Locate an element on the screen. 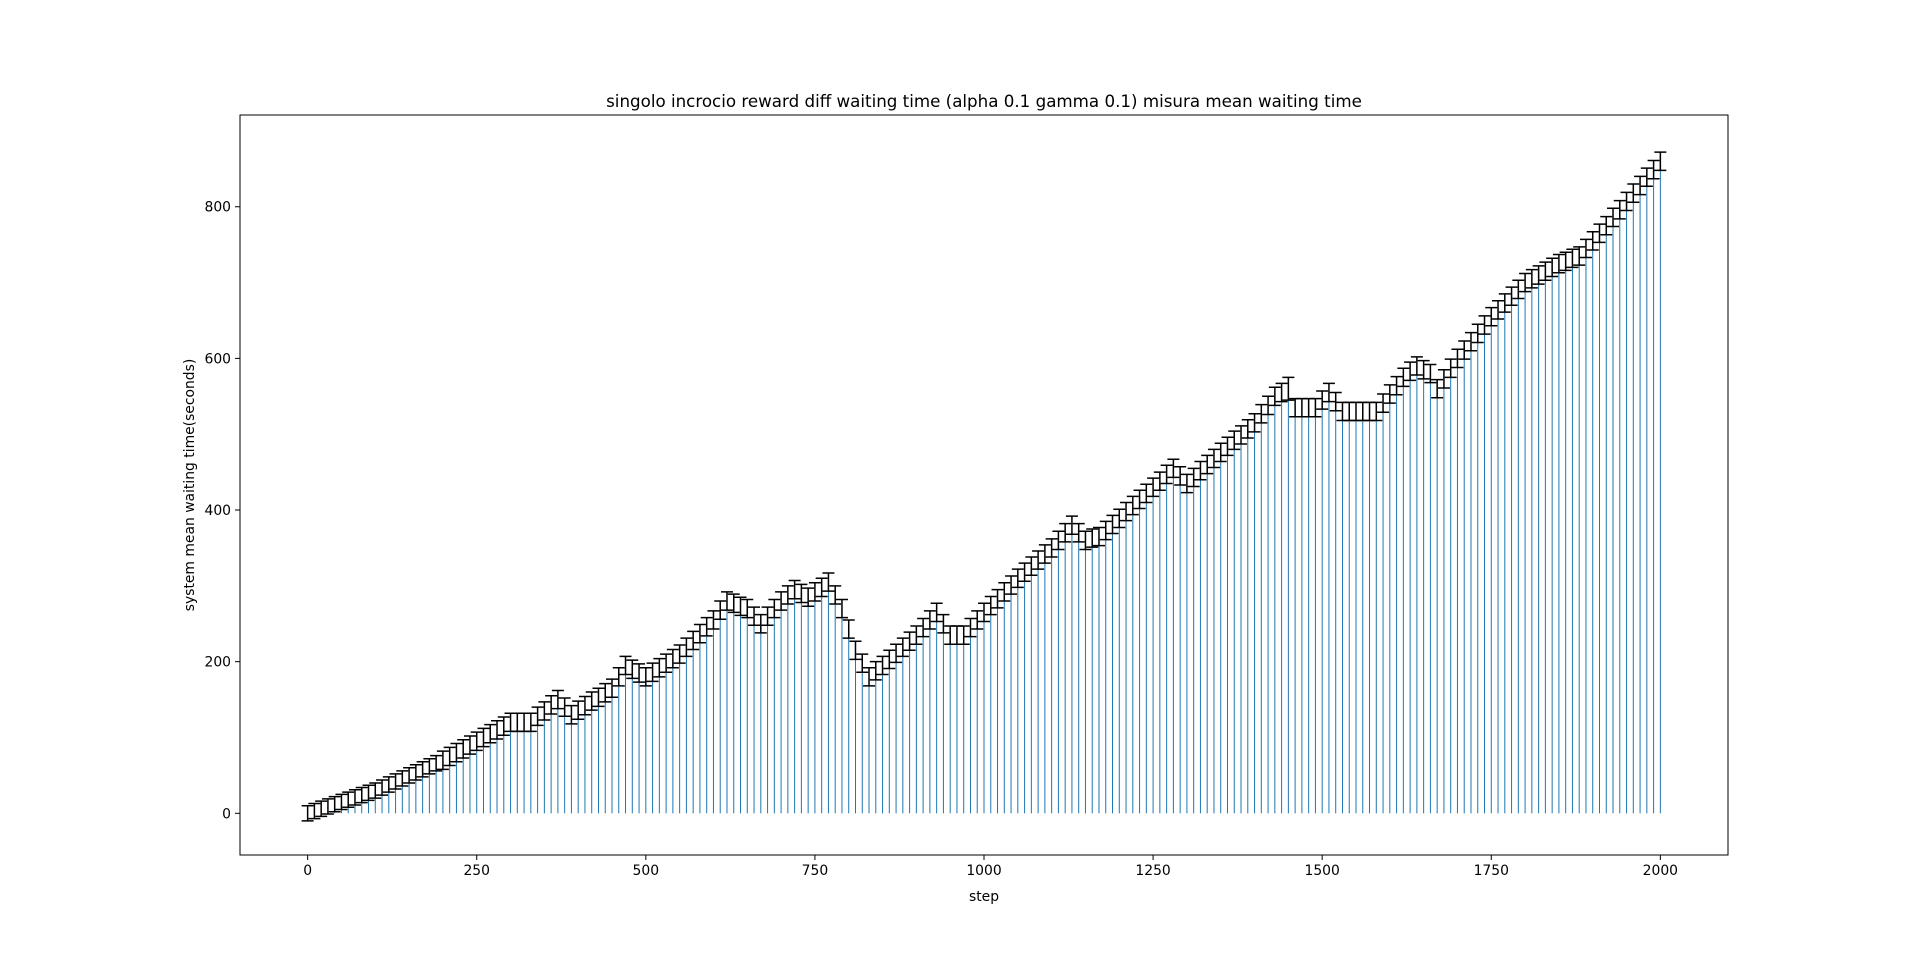 Image resolution: width=1920 pixels, height=961 pixels. x-tick-label: 0 is located at coordinates (307, 871).